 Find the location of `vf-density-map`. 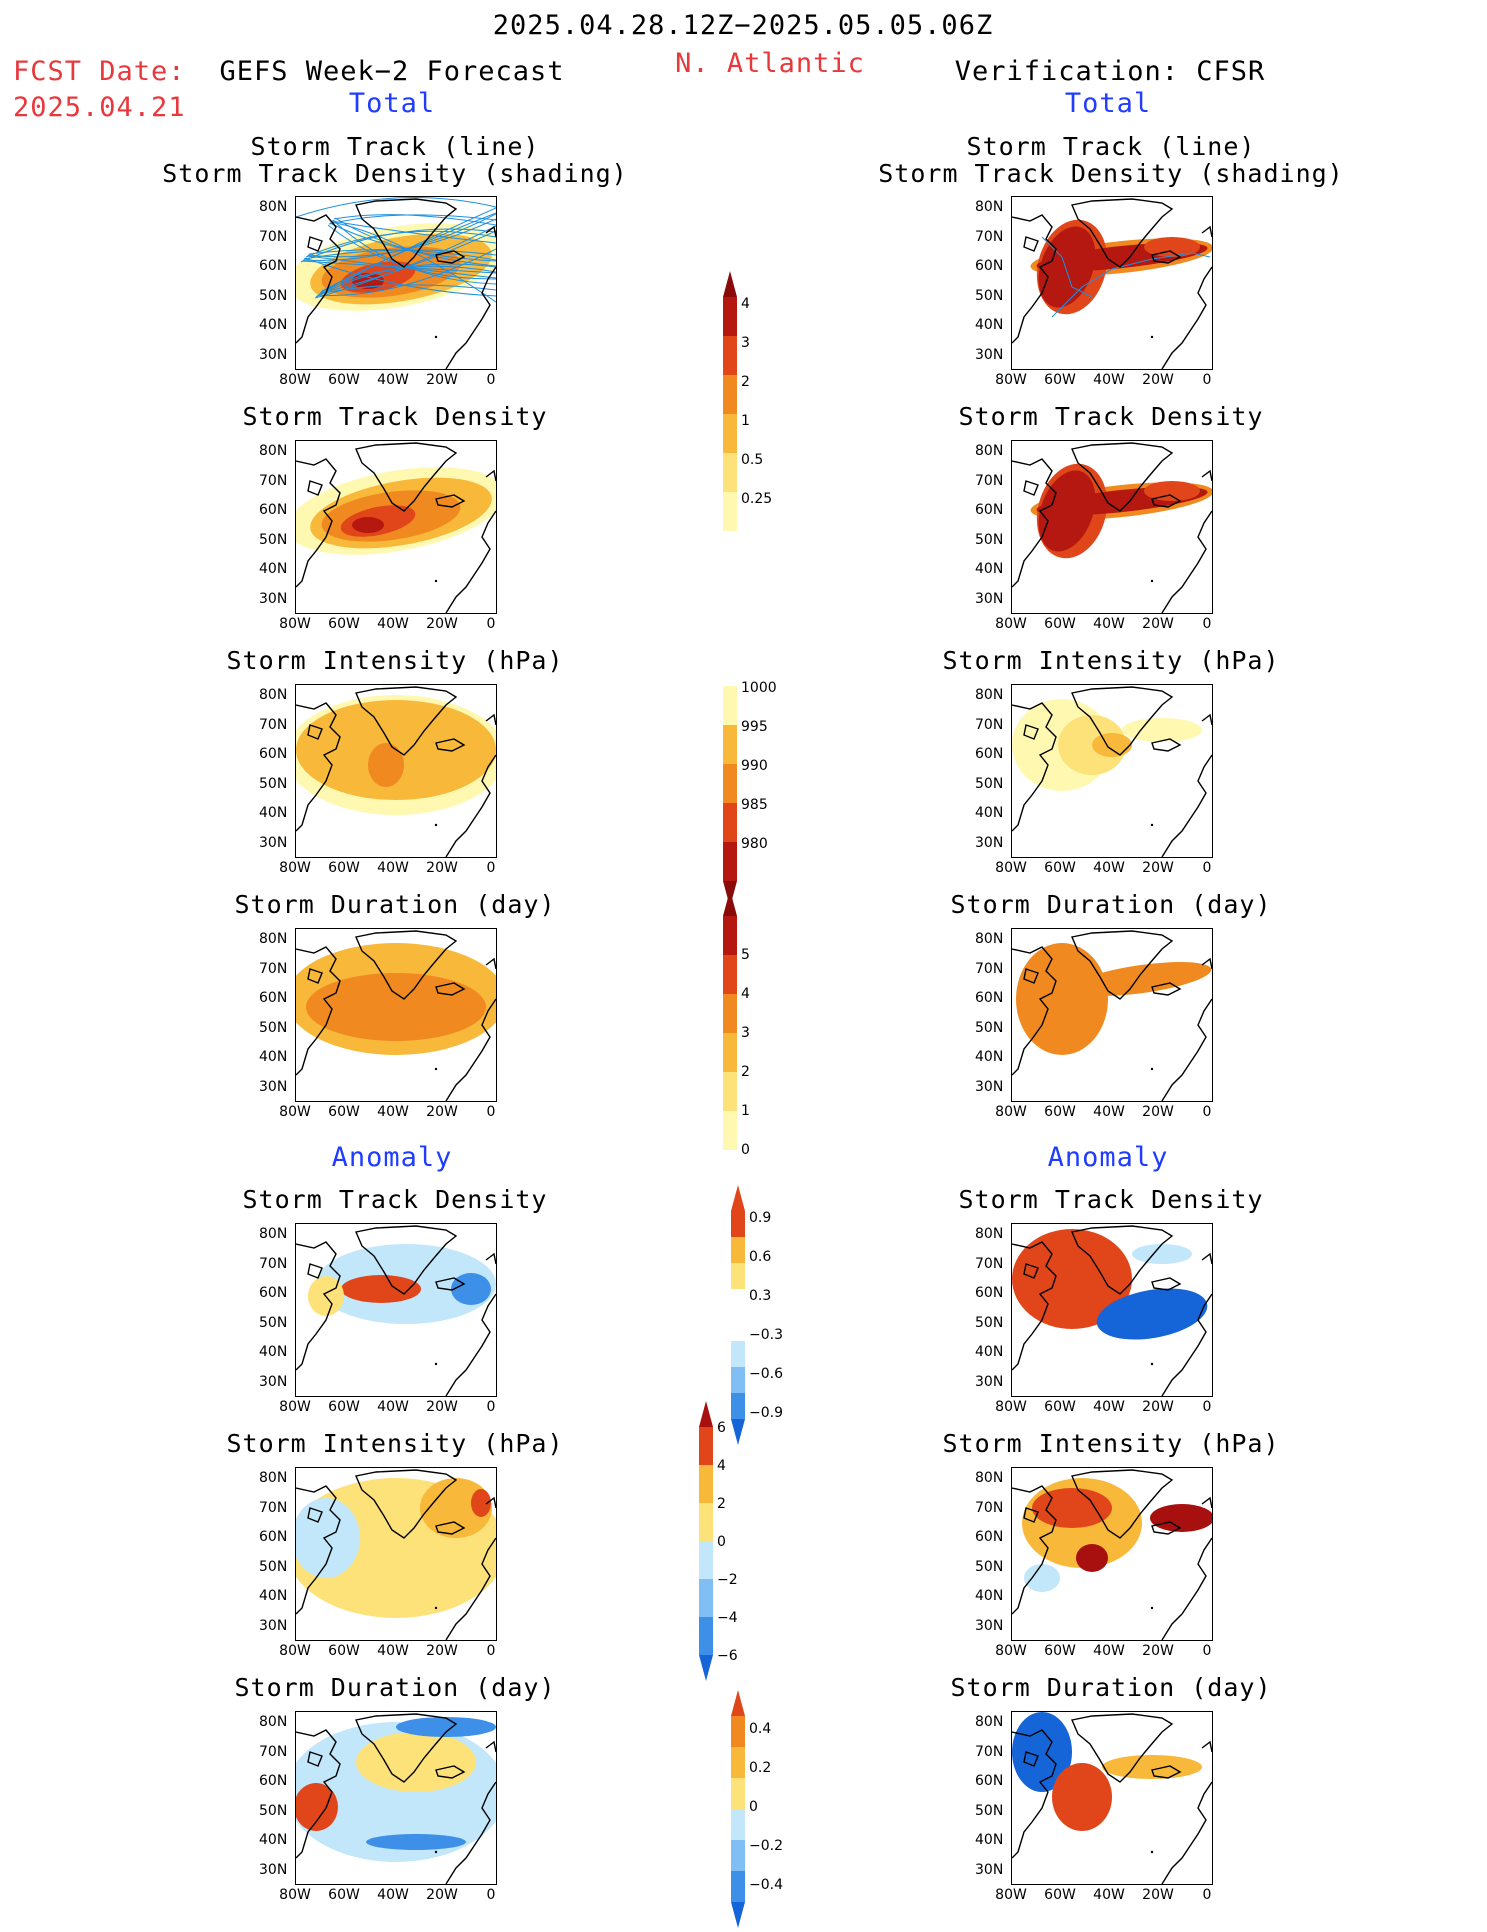

vf-density-map is located at coordinates (1112, 527).